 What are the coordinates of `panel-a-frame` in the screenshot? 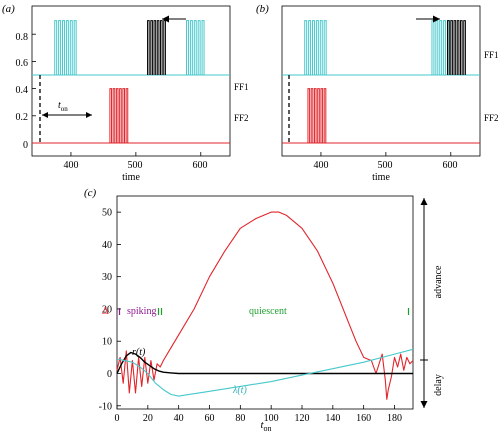 It's located at (131, 81).